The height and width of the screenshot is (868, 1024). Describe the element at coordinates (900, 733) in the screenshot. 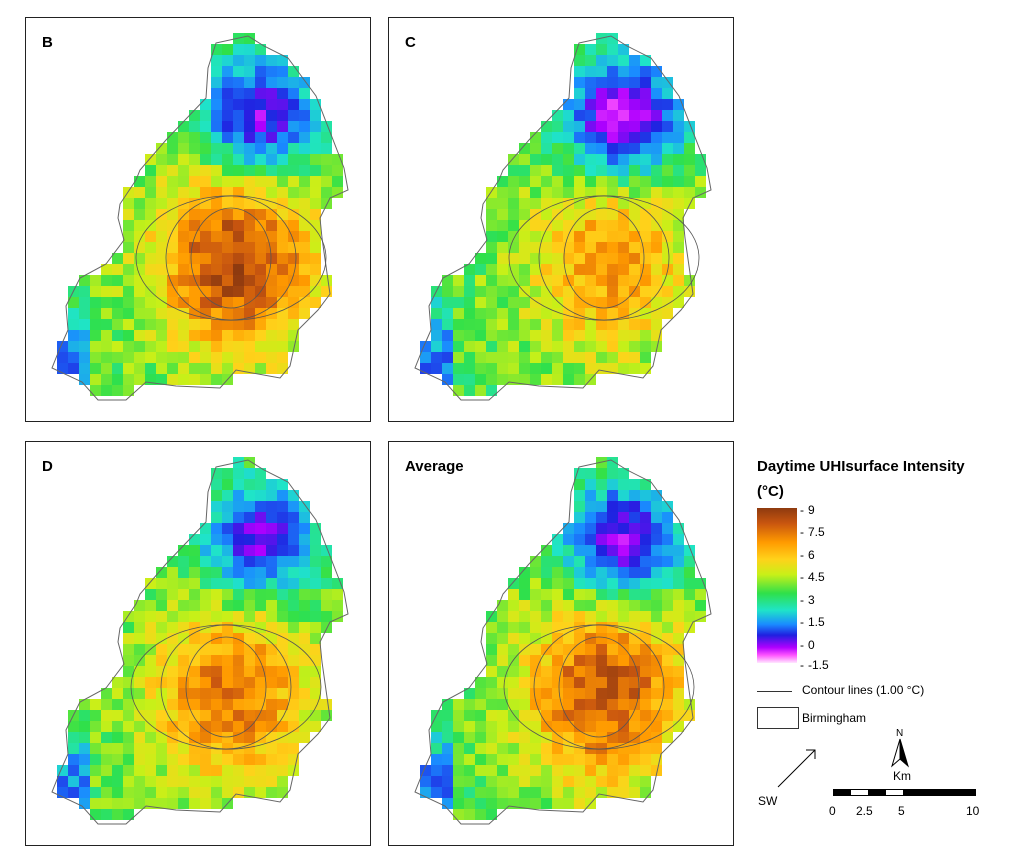

I see `north-label: N` at that location.